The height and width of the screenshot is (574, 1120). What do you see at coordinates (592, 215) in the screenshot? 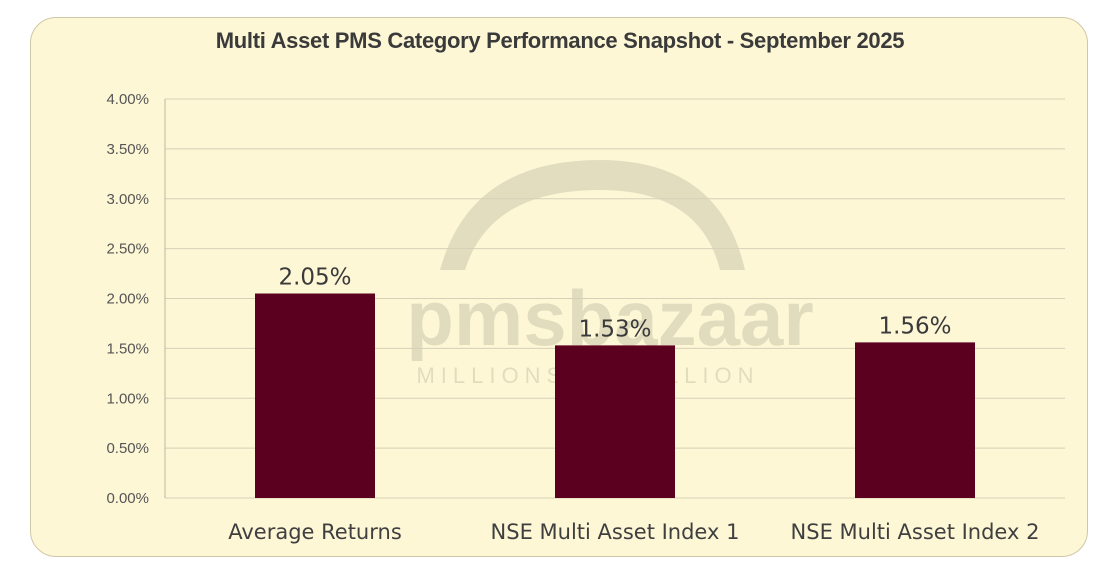
I see `watermark-arc` at bounding box center [592, 215].